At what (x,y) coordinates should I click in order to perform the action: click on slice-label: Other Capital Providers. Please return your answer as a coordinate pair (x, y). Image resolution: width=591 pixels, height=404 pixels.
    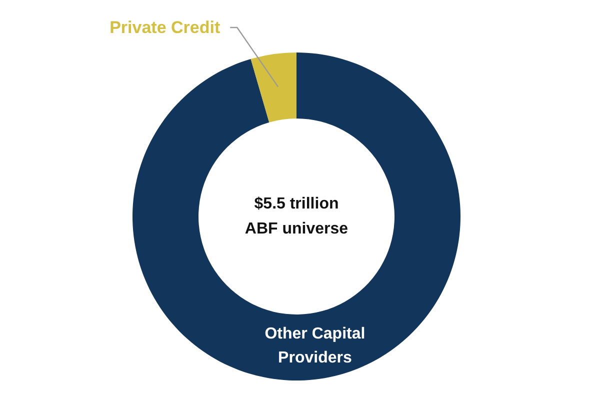
    Looking at the image, I should click on (315, 346).